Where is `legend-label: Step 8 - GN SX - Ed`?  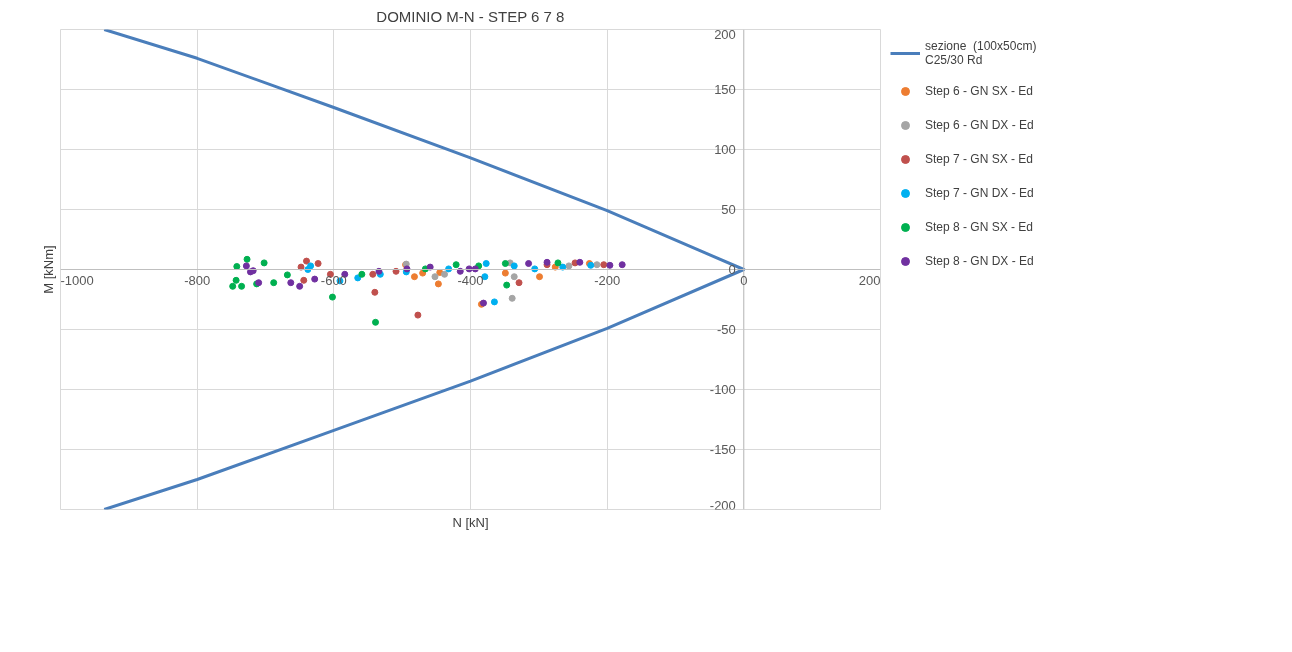 legend-label: Step 8 - GN SX - Ed is located at coordinates (979, 227).